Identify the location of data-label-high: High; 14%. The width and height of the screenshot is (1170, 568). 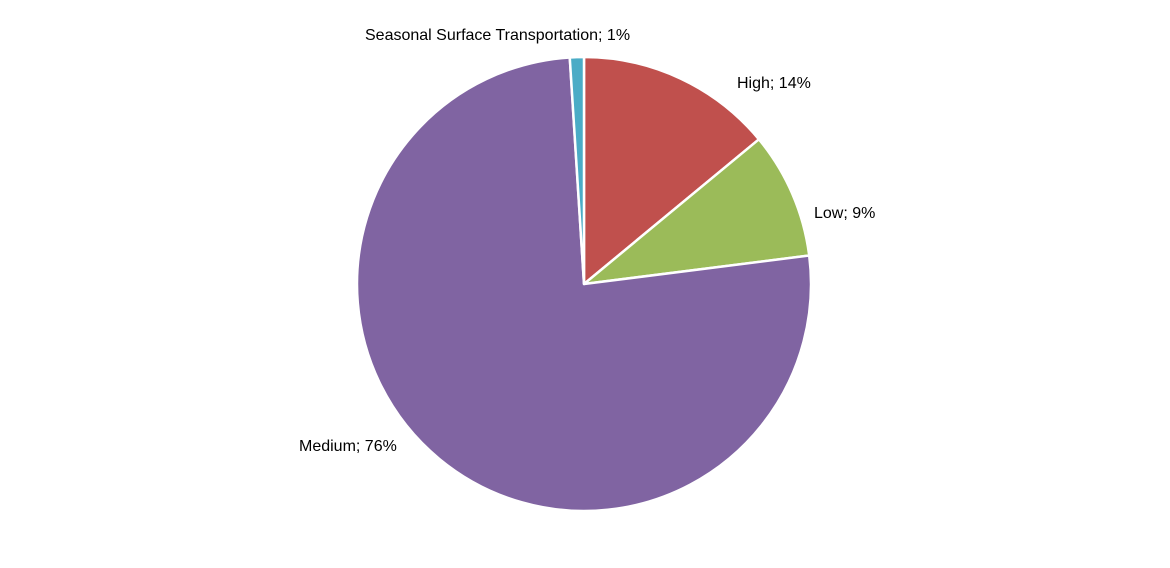
(774, 83).